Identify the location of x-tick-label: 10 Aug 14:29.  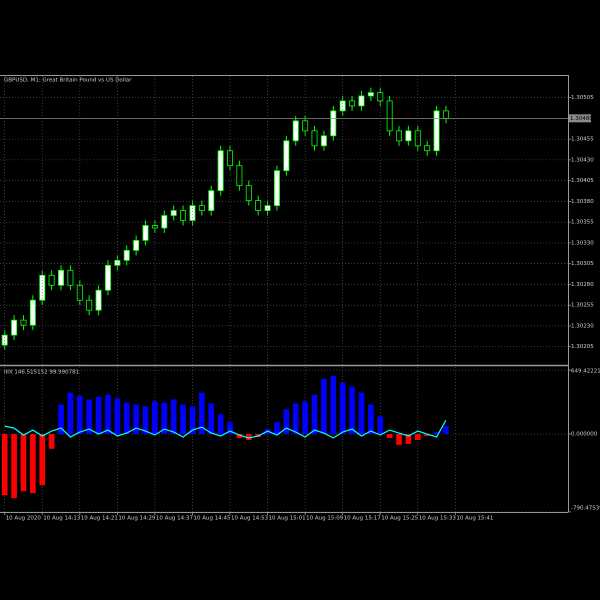
(137, 519).